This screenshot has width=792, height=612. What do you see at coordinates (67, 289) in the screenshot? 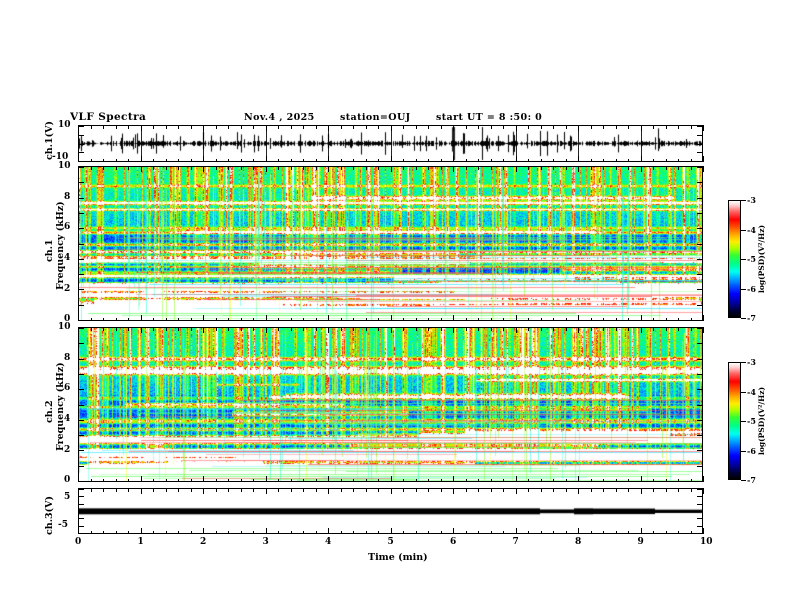
I see `ch1-spec-ytick-2: 2` at bounding box center [67, 289].